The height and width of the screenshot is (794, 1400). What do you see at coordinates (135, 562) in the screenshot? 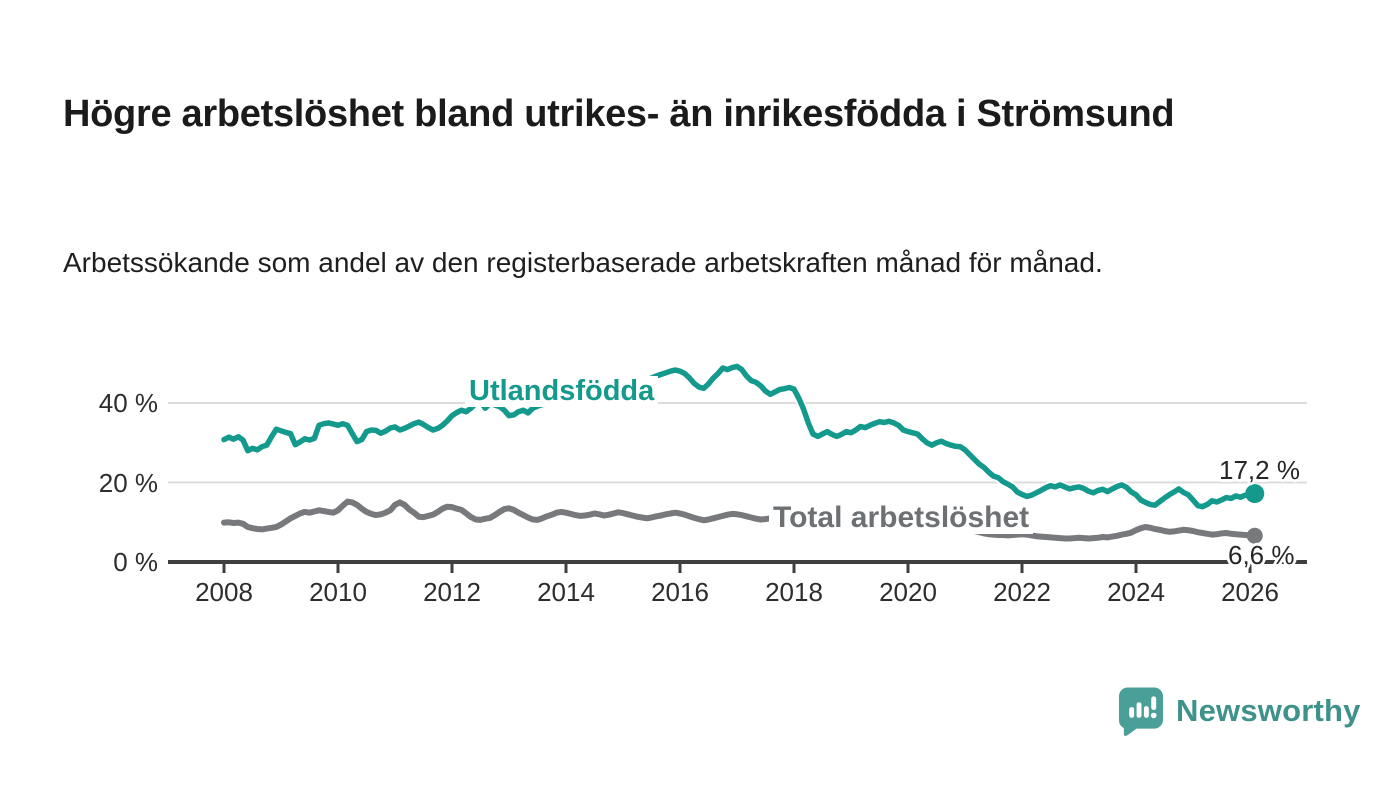
I see `y-axis-tick-label: 0 %` at bounding box center [135, 562].